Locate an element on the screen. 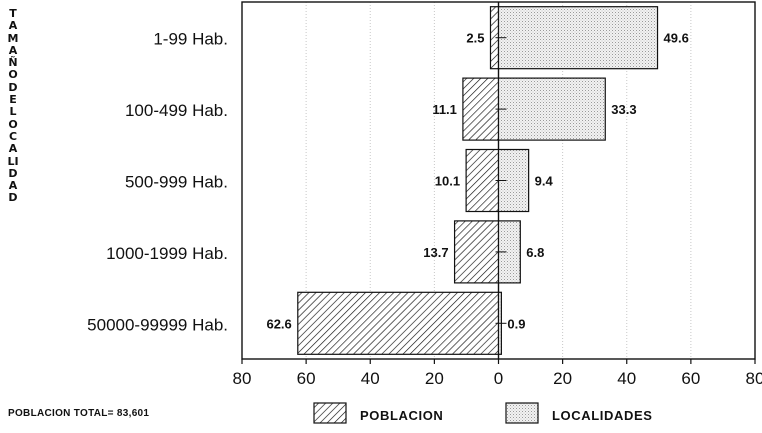  data-label-poblacion: 11.1 is located at coordinates (444, 109).